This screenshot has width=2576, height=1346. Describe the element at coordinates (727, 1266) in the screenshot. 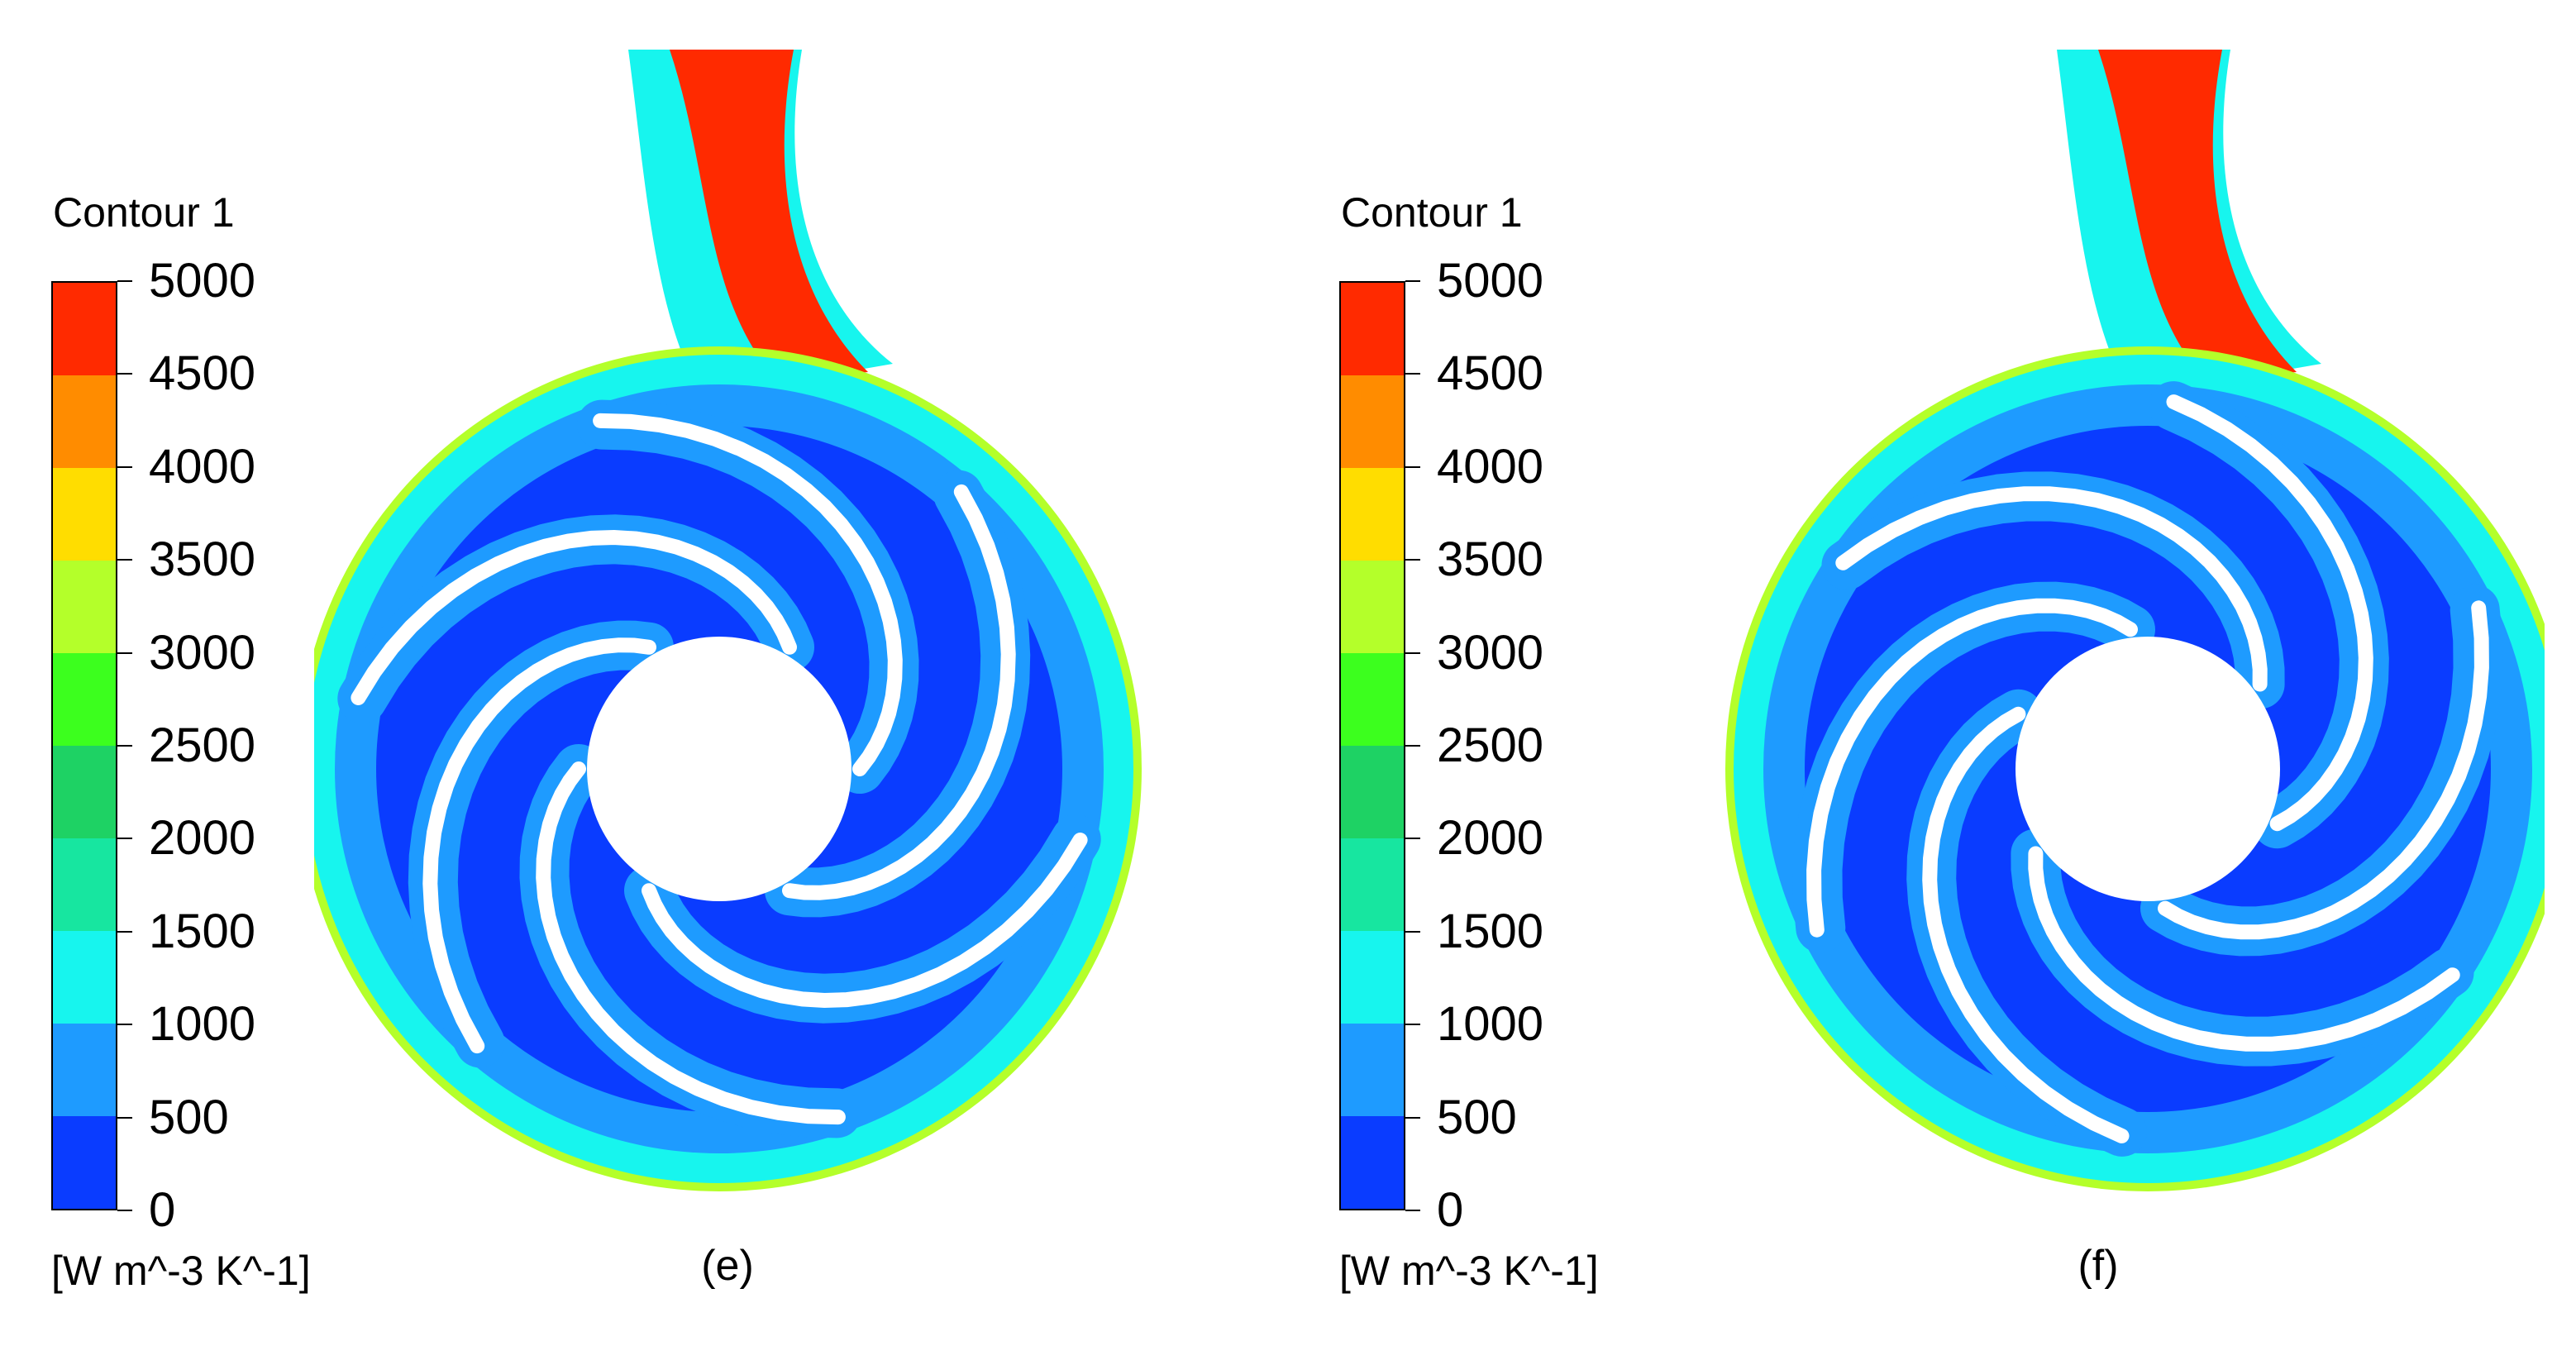

I see `panel-caption: (e)` at that location.